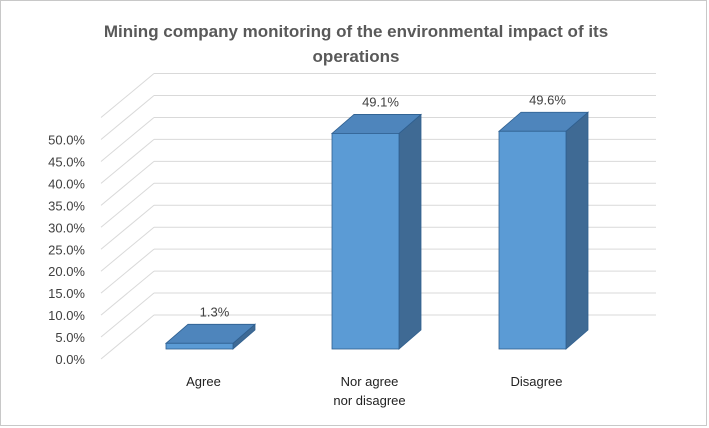  I want to click on y-tick-label: 45.0%, so click(66, 161).